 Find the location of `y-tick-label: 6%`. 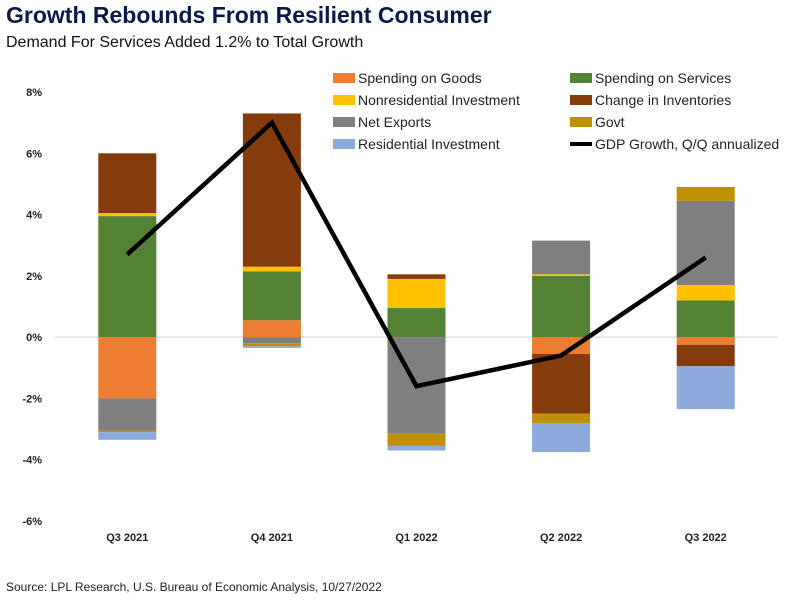

y-tick-label: 6% is located at coordinates (34, 154).